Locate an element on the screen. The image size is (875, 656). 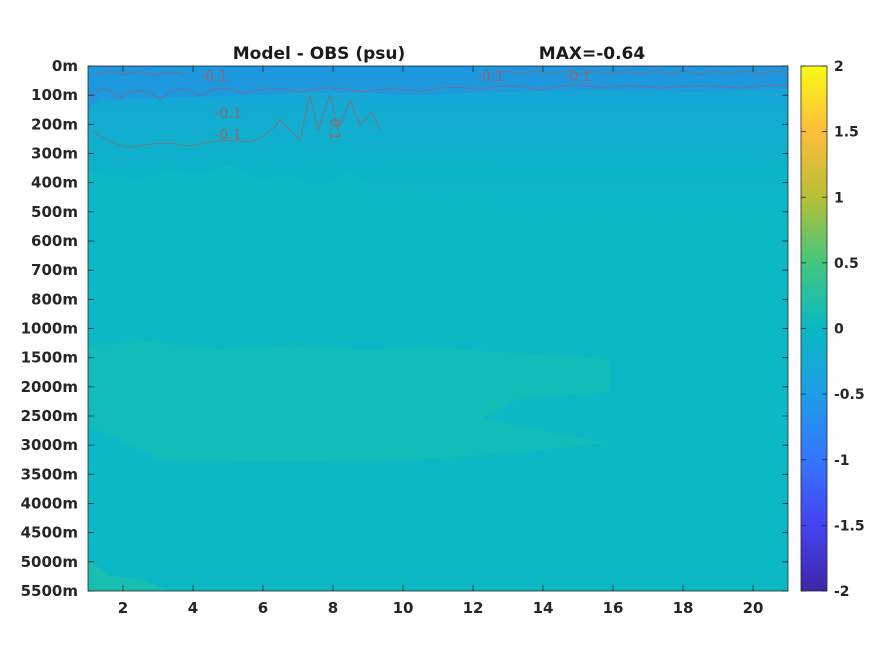
y-tick-label: 2000m is located at coordinates (49, 387).